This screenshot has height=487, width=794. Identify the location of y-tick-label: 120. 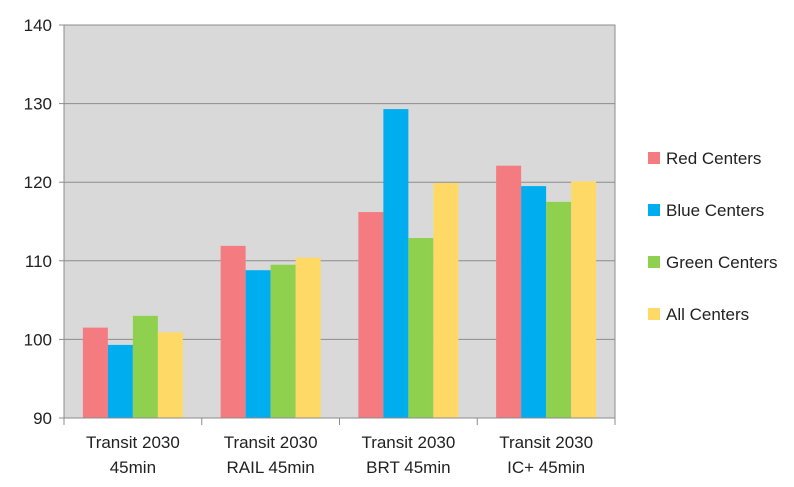
(38, 182).